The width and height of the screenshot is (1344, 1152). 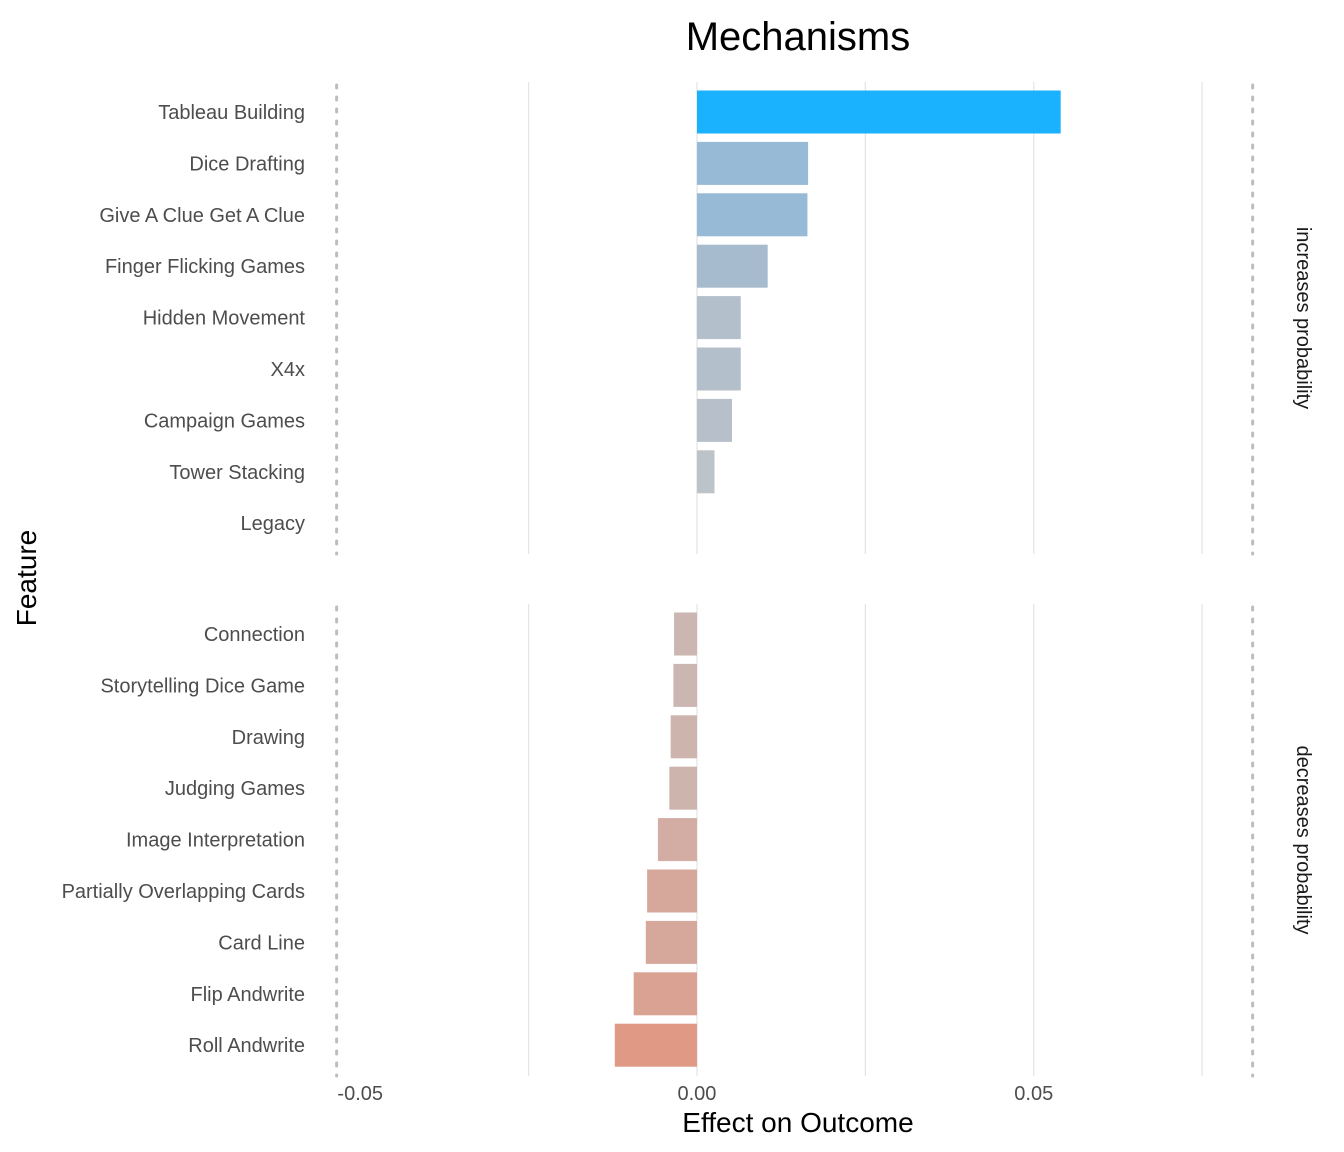 I want to click on chart-title: Mechanisms, so click(x=798, y=37).